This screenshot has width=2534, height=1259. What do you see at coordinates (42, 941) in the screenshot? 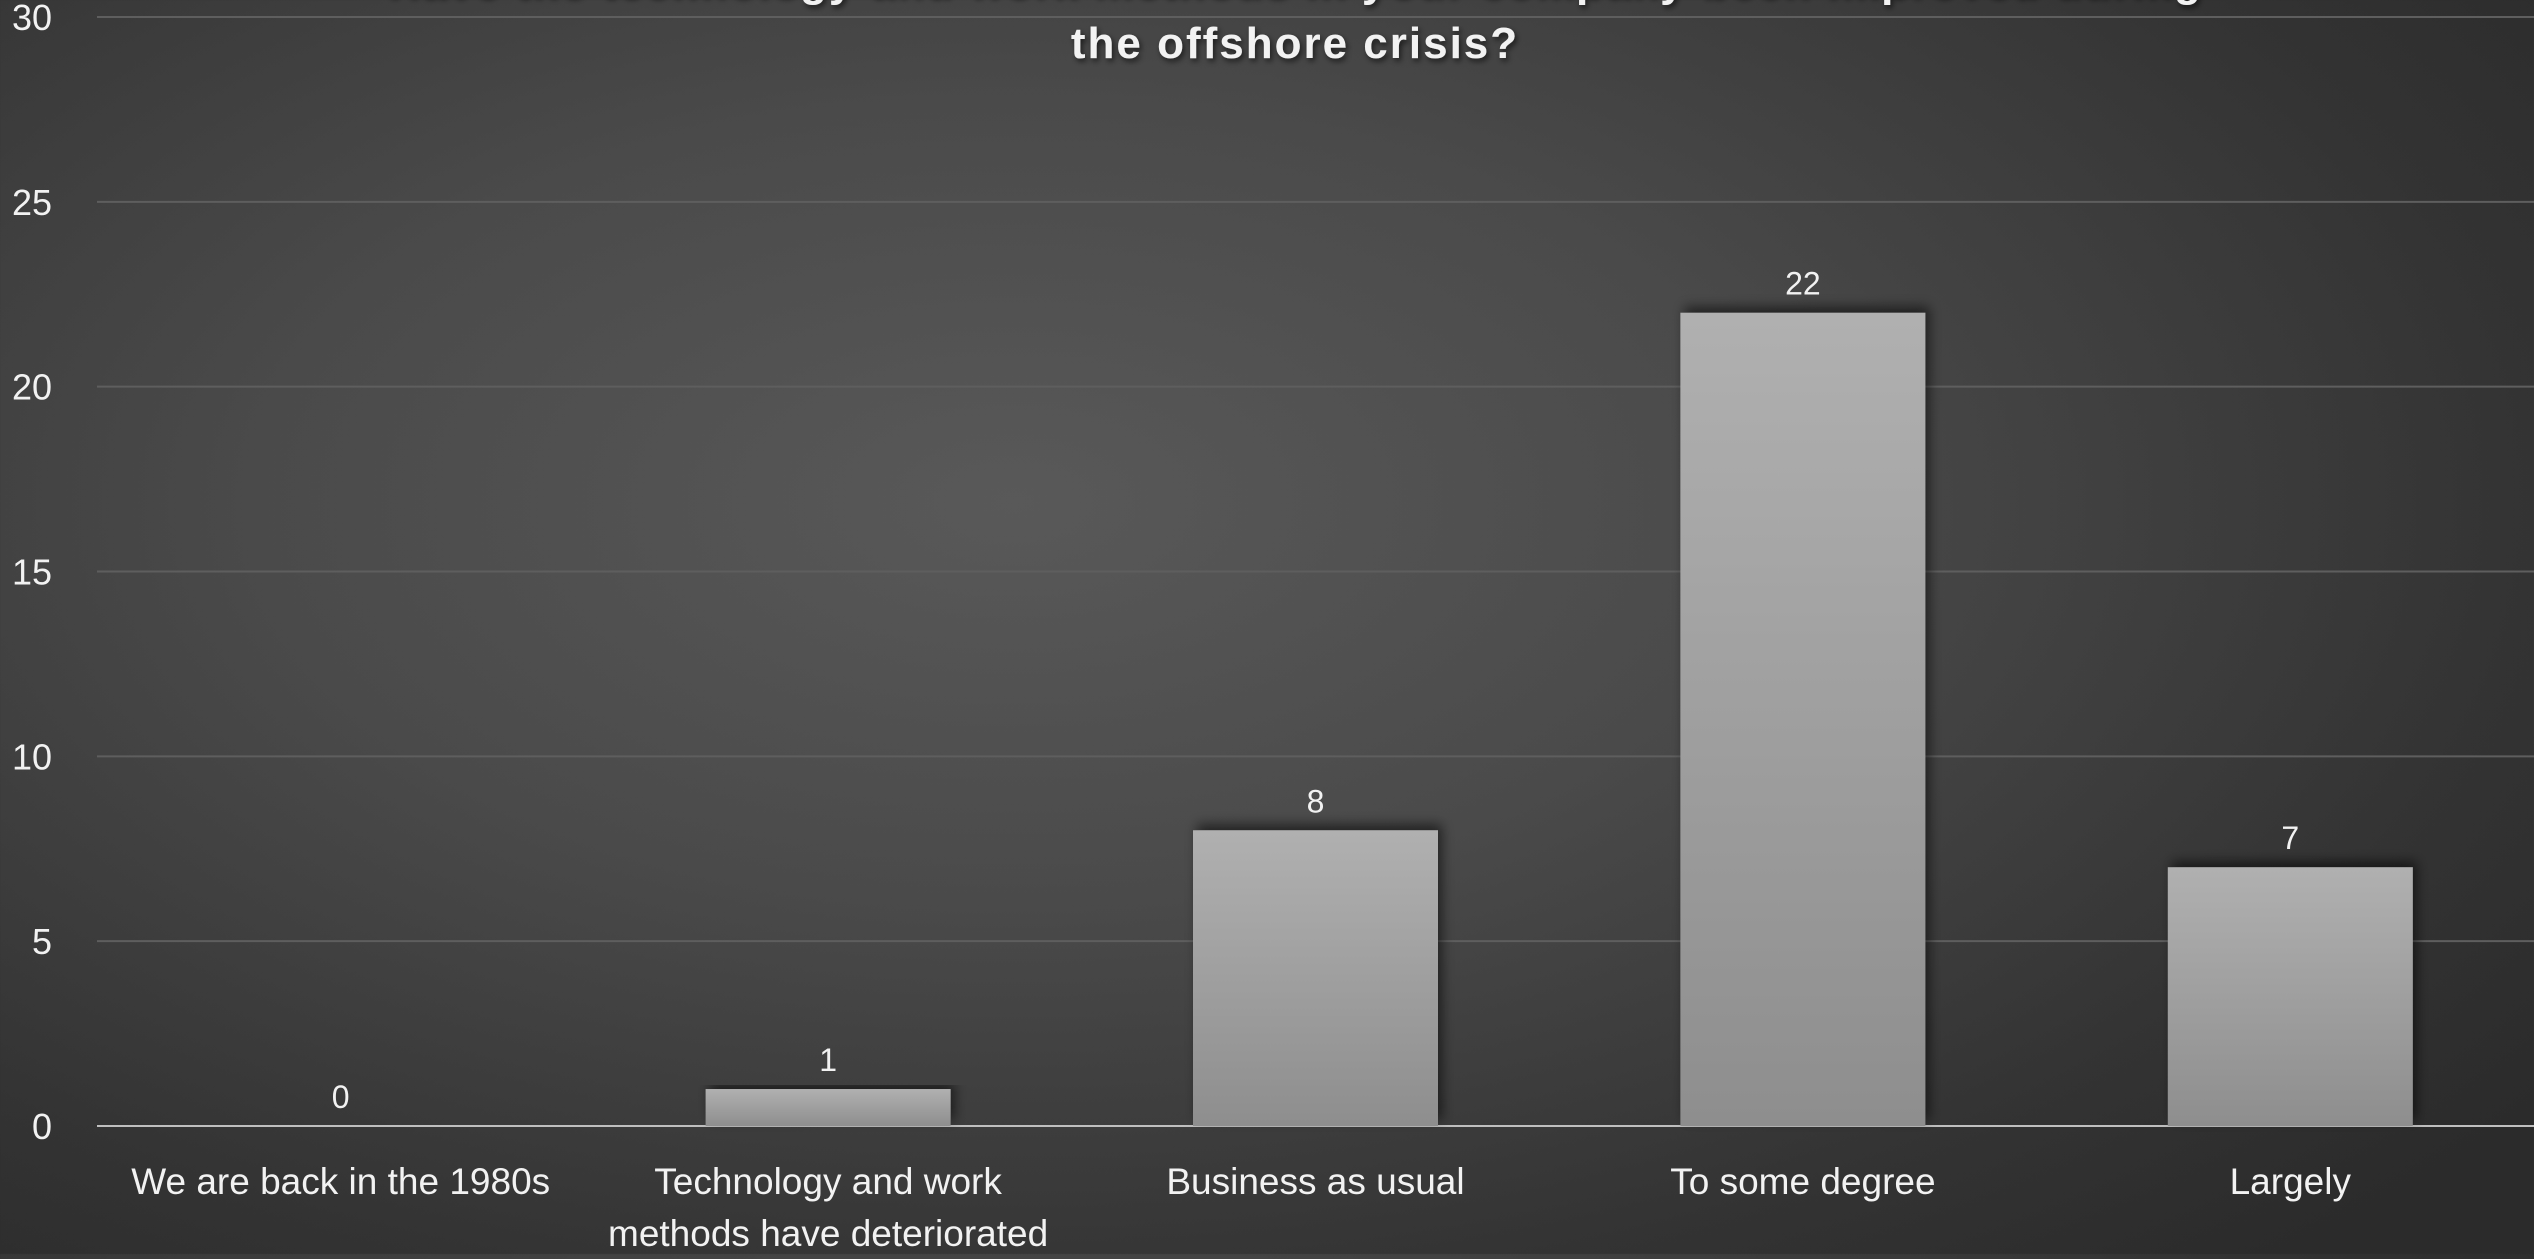
I see `y-tick-label: 5` at bounding box center [42, 941].